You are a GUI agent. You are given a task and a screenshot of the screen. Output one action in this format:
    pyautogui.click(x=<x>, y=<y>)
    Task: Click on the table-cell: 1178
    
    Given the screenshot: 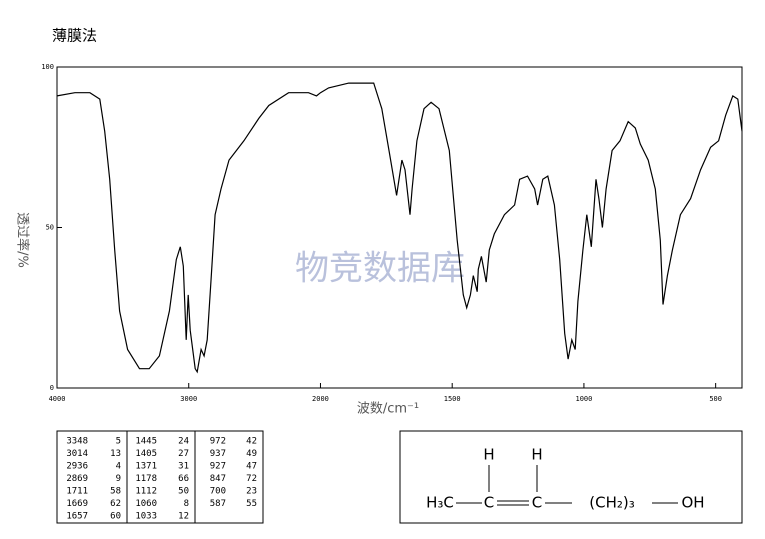 What is the action you would take?
    pyautogui.click(x=146, y=479)
    